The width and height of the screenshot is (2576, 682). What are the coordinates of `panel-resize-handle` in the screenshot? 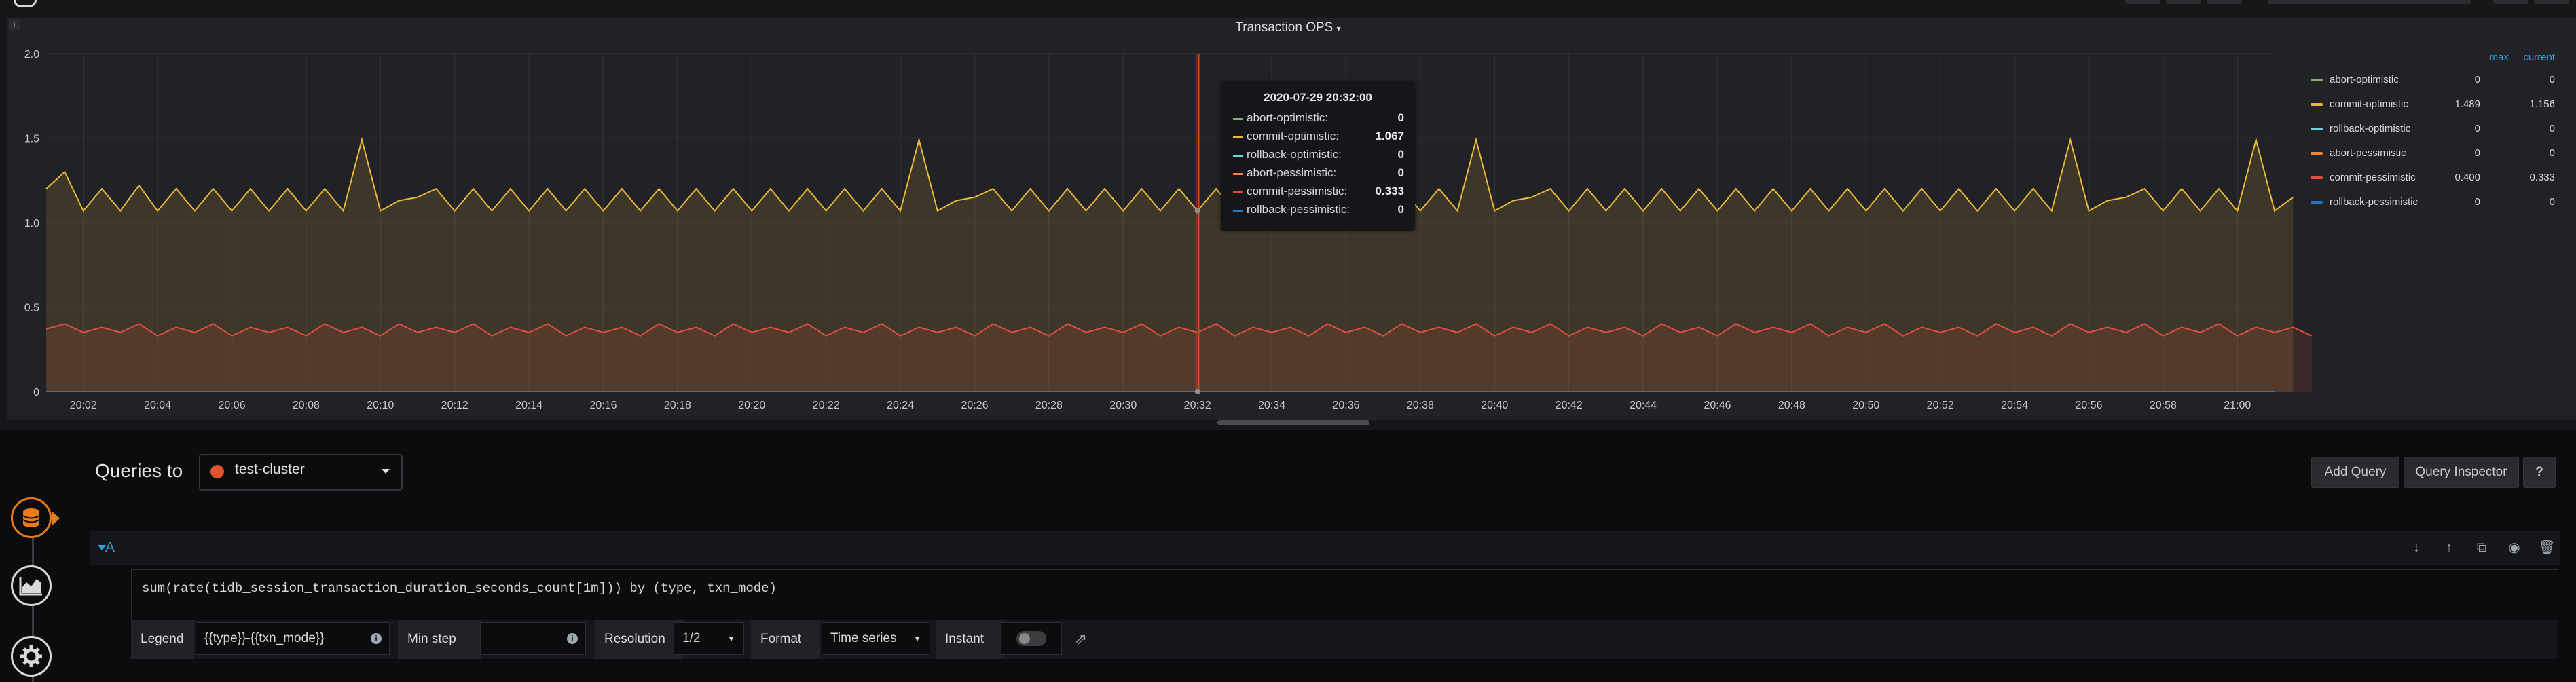 It's located at (1293, 422).